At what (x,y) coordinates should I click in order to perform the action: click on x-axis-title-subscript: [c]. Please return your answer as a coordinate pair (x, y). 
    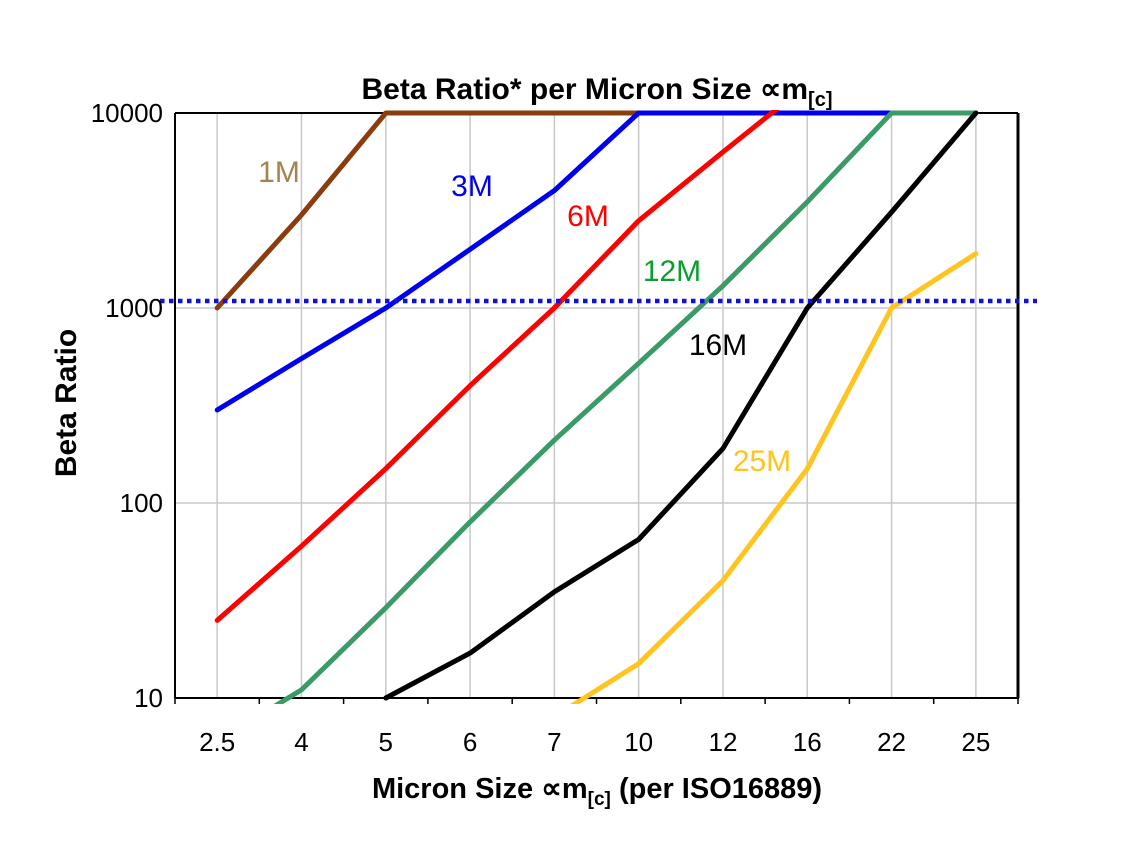
    Looking at the image, I should click on (599, 799).